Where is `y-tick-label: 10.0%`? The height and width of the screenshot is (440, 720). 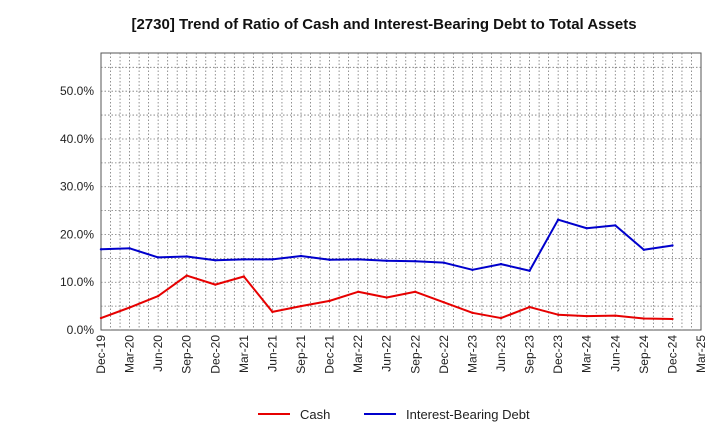 y-tick-label: 10.0% is located at coordinates (77, 282).